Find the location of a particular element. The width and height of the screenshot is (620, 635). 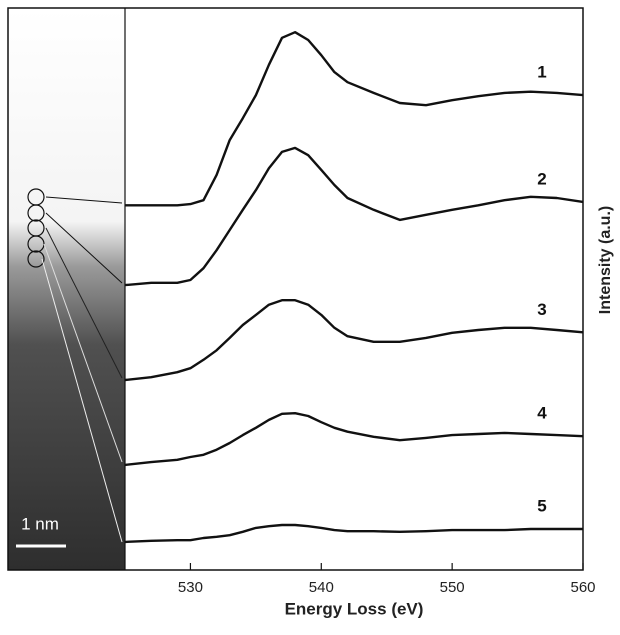

y-axis-label: Intensity (a.u.) is located at coordinates (605, 260).